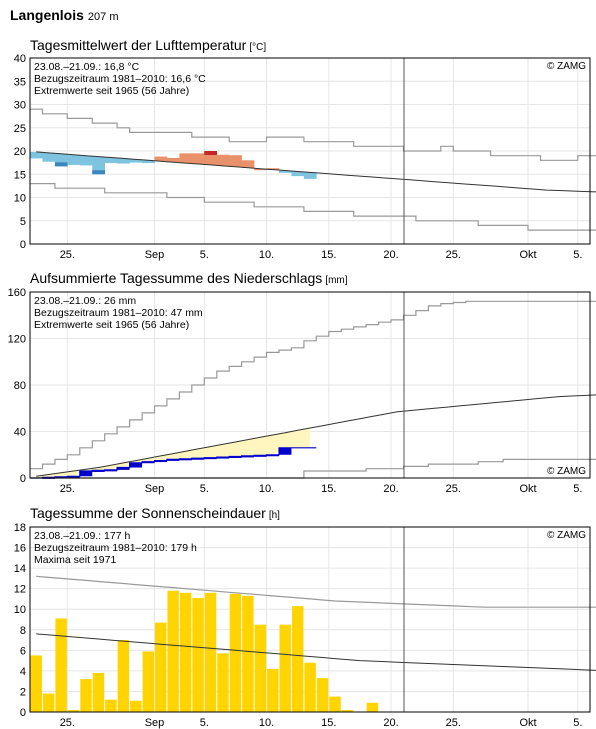 The width and height of the screenshot is (596, 729). Describe the element at coordinates (20, 549) in the screenshot. I see `y-tick-label: 16` at that location.